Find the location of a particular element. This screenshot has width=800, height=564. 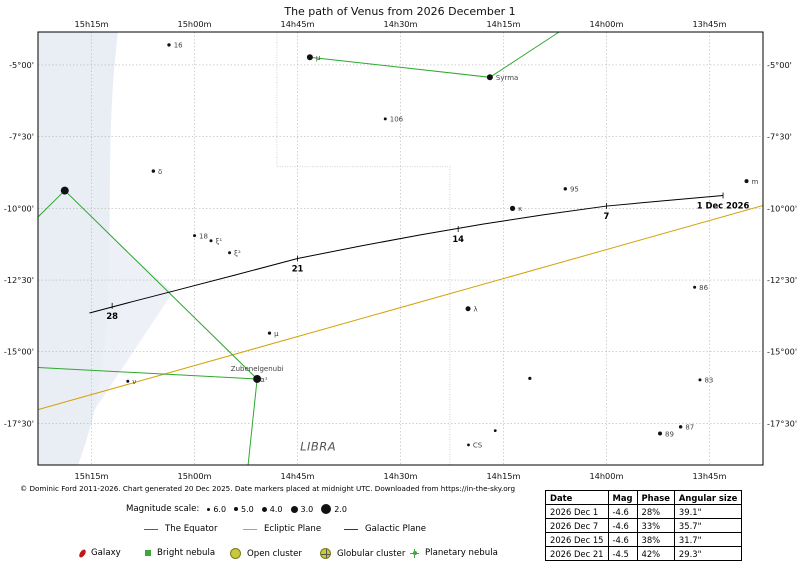

galactic-line-swatch is located at coordinates (351, 529).